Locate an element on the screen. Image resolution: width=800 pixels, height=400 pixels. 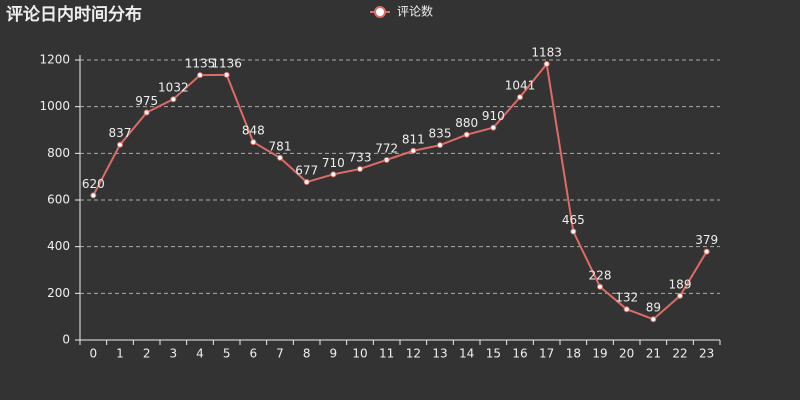
data-label: 1135 is located at coordinates (200, 64).